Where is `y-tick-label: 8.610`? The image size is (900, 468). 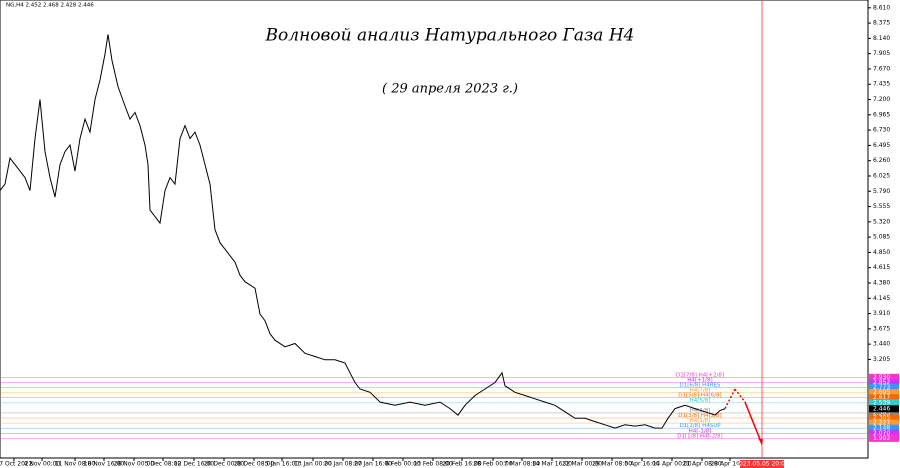
y-tick-label: 8.610 is located at coordinates (881, 7).